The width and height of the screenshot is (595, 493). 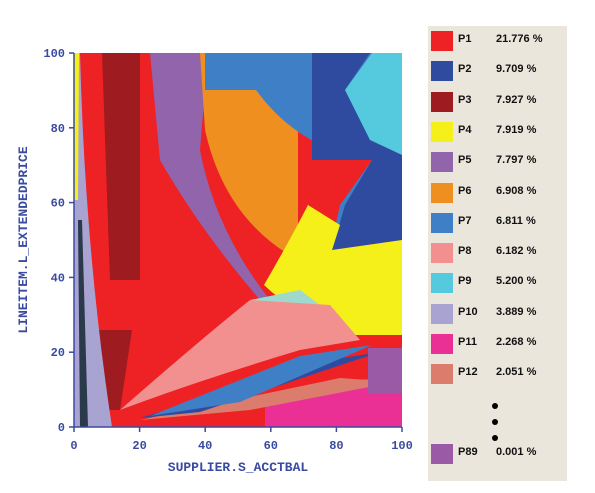 What do you see at coordinates (336, 446) in the screenshot?
I see `x-tick-label: 80` at bounding box center [336, 446].